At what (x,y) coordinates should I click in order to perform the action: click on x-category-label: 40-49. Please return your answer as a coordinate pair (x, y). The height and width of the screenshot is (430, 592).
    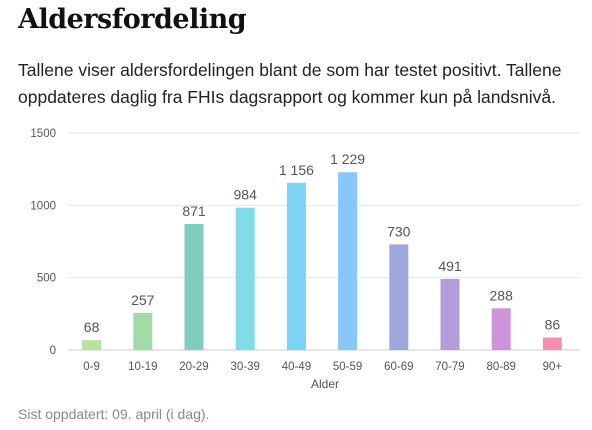
    Looking at the image, I should click on (296, 367).